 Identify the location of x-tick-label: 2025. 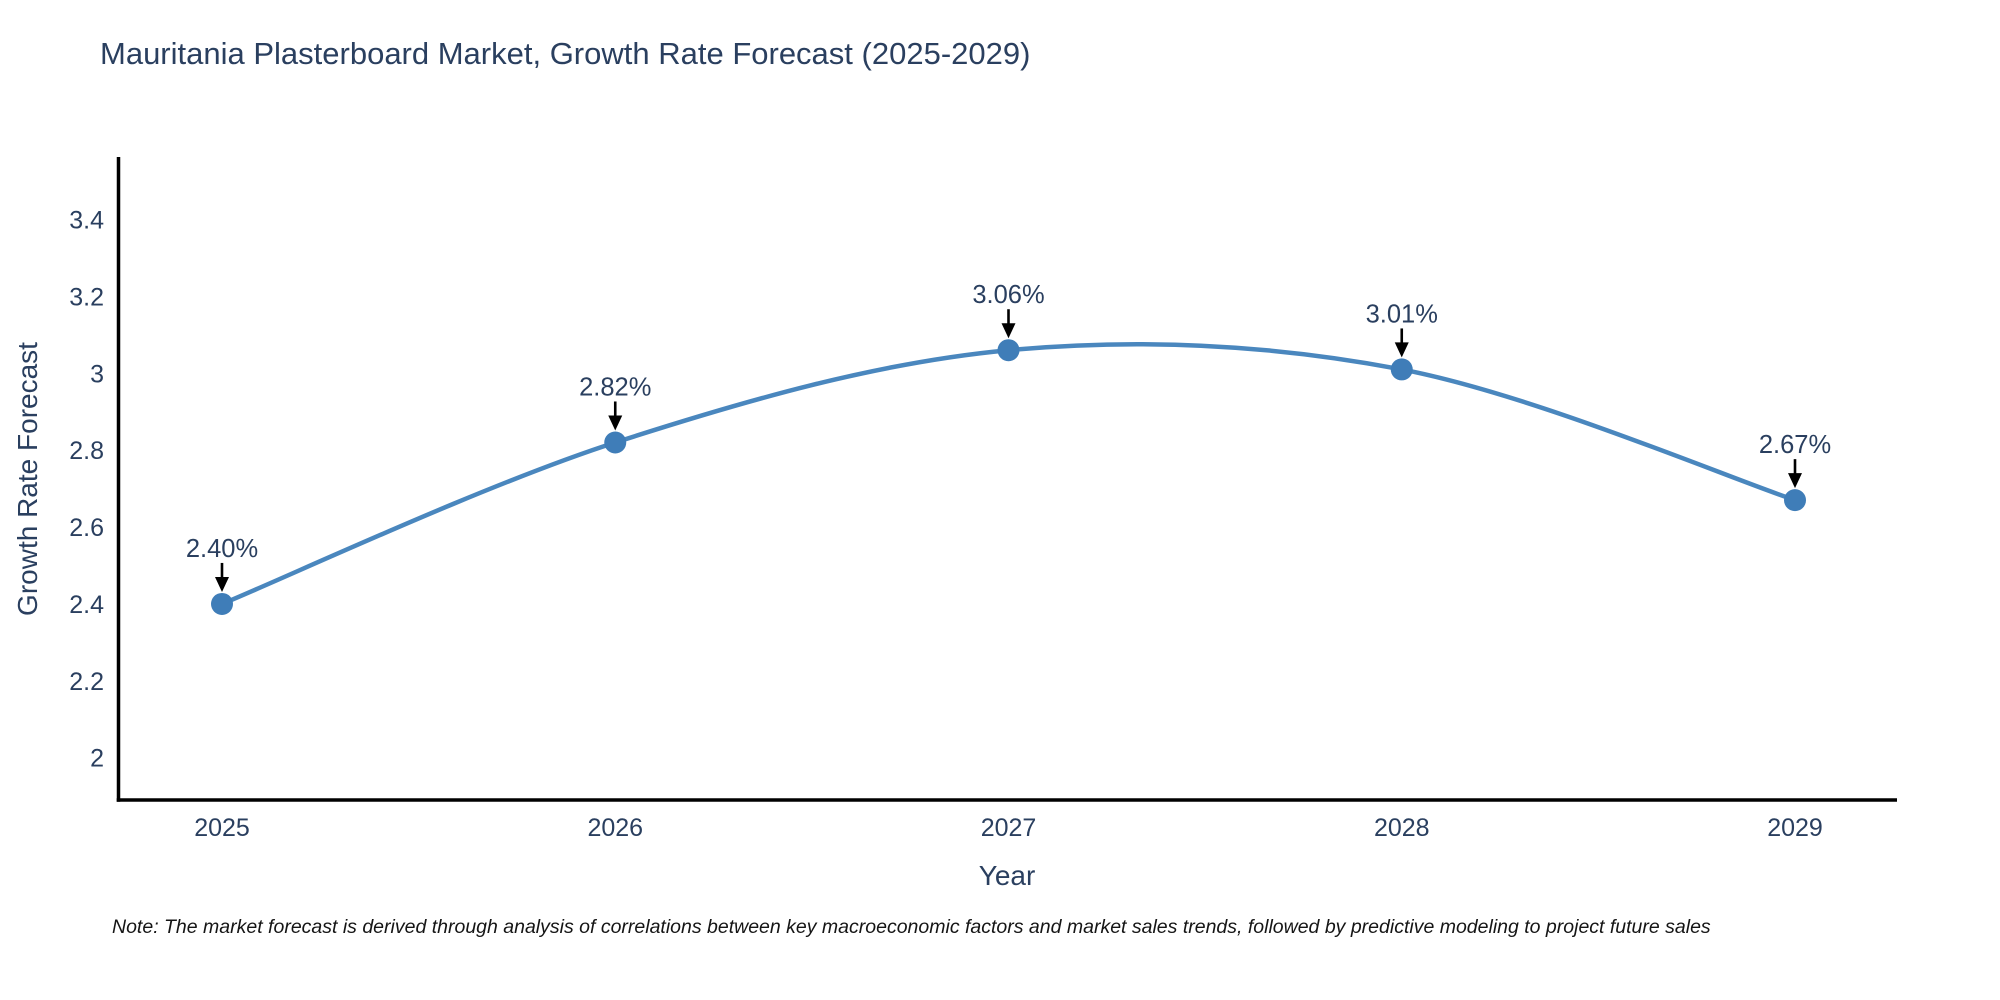
(222, 828).